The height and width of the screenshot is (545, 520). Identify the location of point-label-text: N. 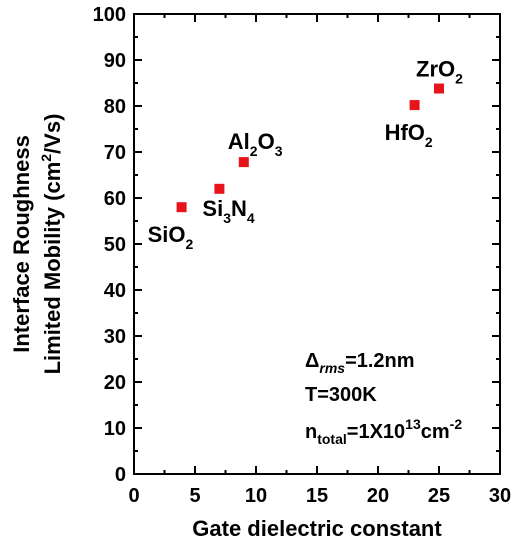
(239, 208).